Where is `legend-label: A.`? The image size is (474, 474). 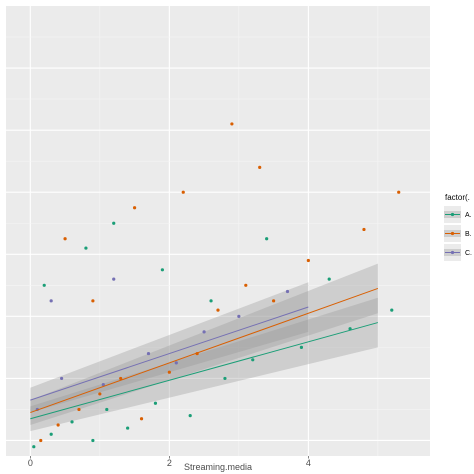
legend-label: A. is located at coordinates (468, 215).